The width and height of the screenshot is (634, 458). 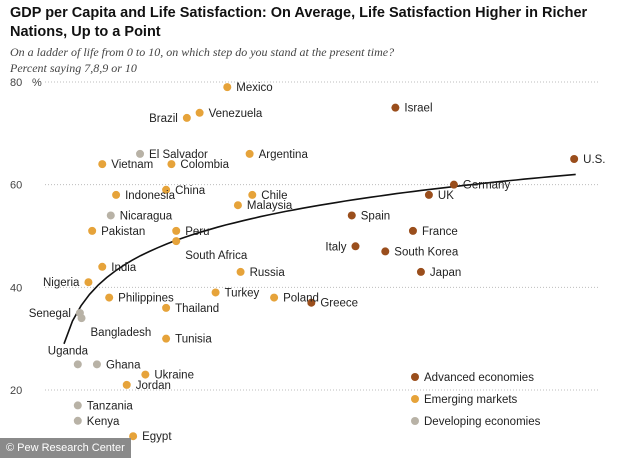 What do you see at coordinates (26, 237) in the screenshot?
I see `y-axis-ticks: 20 40 60 80%` at bounding box center [26, 237].